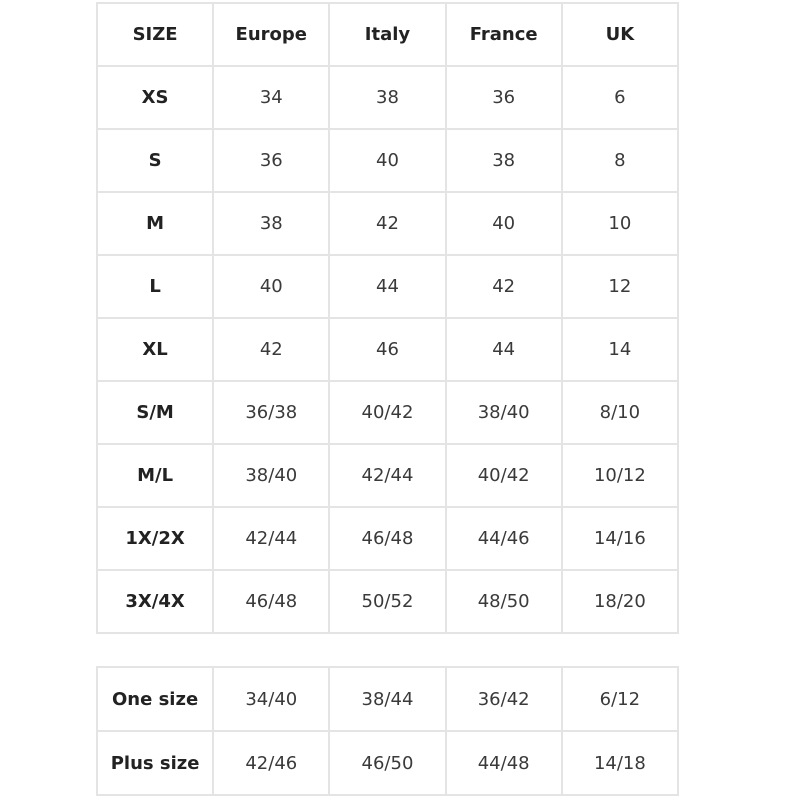  Describe the element at coordinates (620, 538) in the screenshot. I see `size-value-cell: 14/16` at that location.